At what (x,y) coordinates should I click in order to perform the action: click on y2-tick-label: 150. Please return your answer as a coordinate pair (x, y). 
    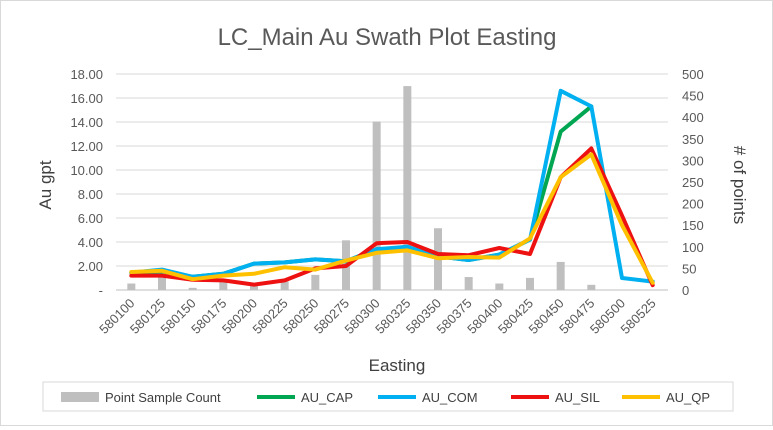
    Looking at the image, I should click on (693, 225).